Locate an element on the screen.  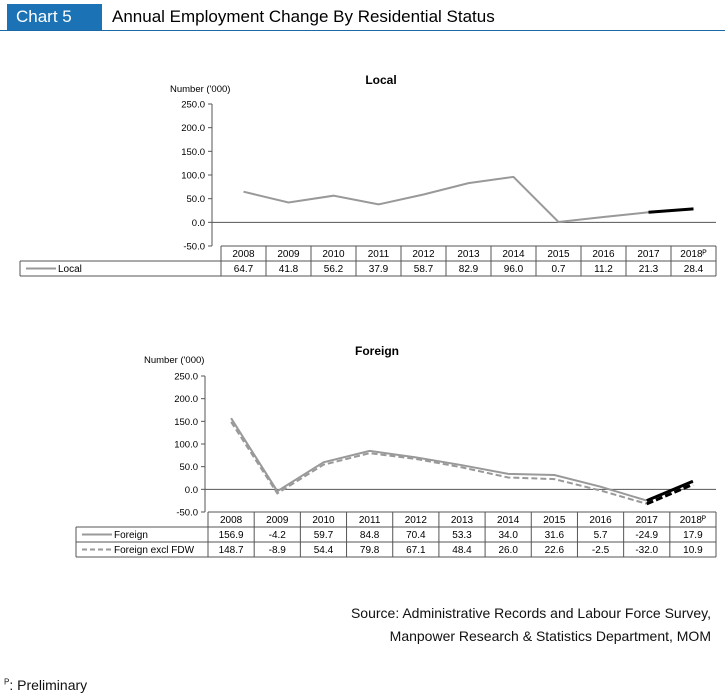
local-data-label: 21.3 is located at coordinates (649, 269).